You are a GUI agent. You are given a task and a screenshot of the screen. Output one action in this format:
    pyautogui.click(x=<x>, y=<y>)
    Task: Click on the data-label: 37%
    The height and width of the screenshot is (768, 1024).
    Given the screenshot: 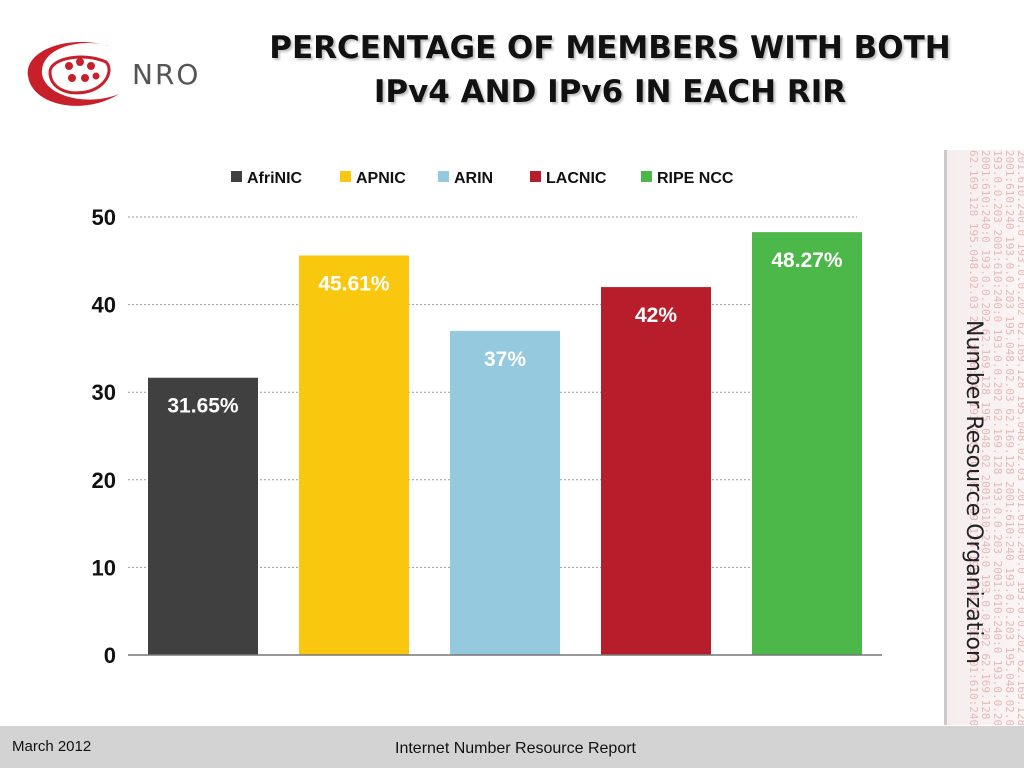 What is the action you would take?
    pyautogui.click(x=505, y=359)
    